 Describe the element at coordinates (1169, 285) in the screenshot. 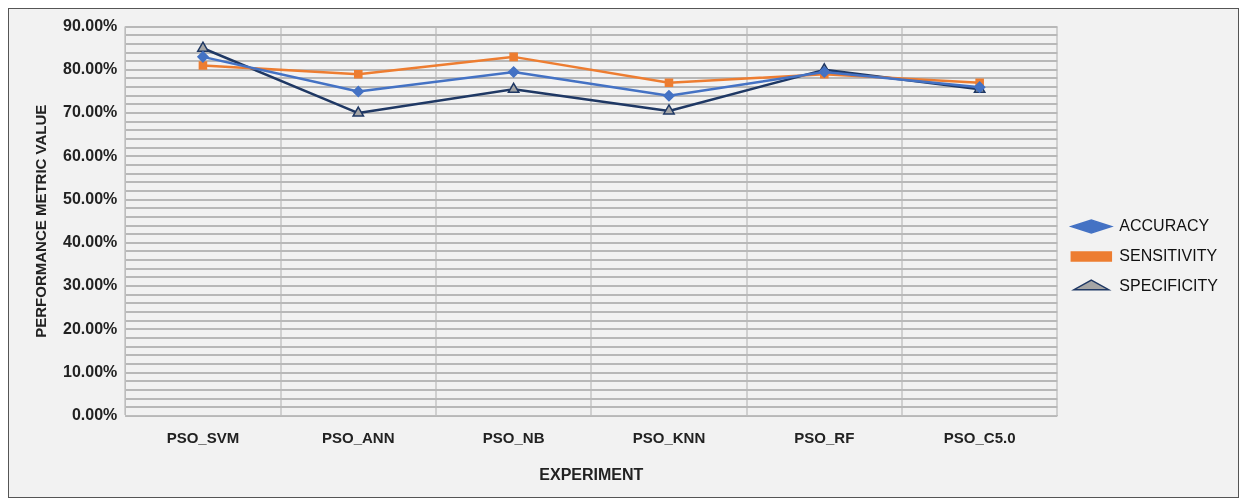

I see `legend-label: SPECIFICITY` at that location.